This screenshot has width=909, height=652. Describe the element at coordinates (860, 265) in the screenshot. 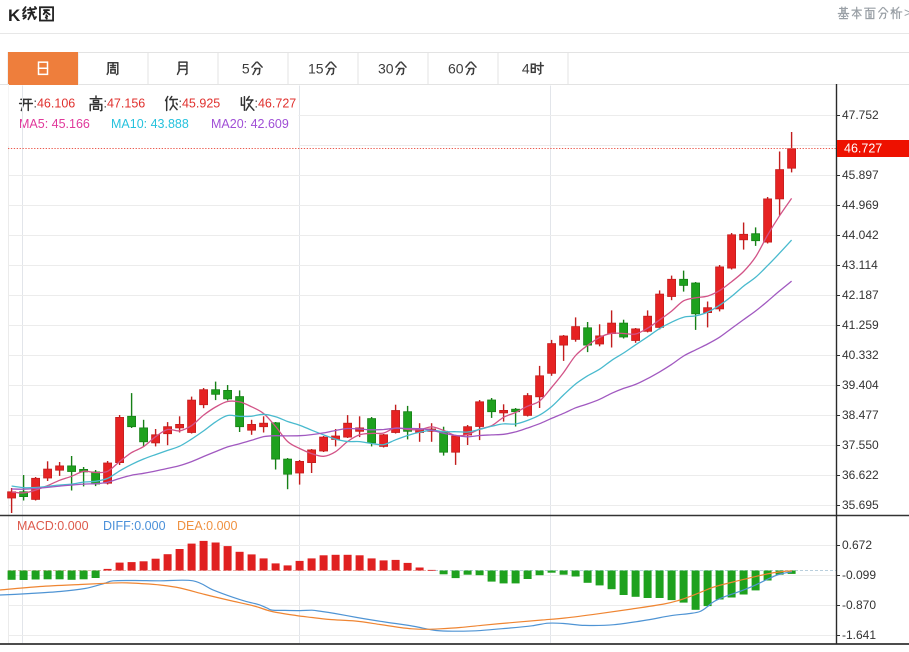

I see `svg-text: 43.114` at that location.